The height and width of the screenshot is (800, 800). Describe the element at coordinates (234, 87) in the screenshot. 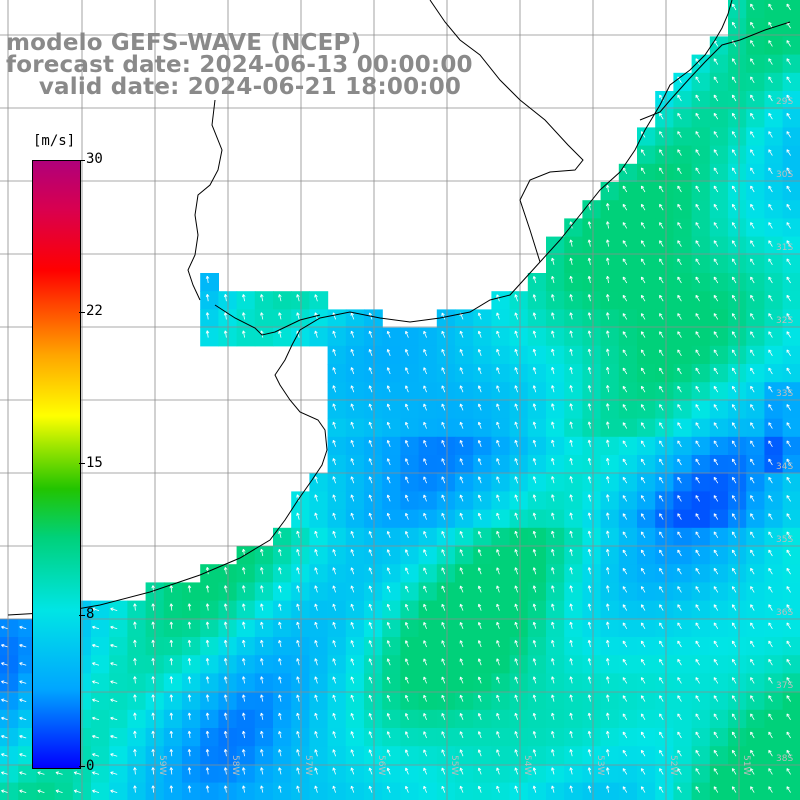

I see `title-valid-date: valid date: 2024-06-21 18:00:00` at that location.